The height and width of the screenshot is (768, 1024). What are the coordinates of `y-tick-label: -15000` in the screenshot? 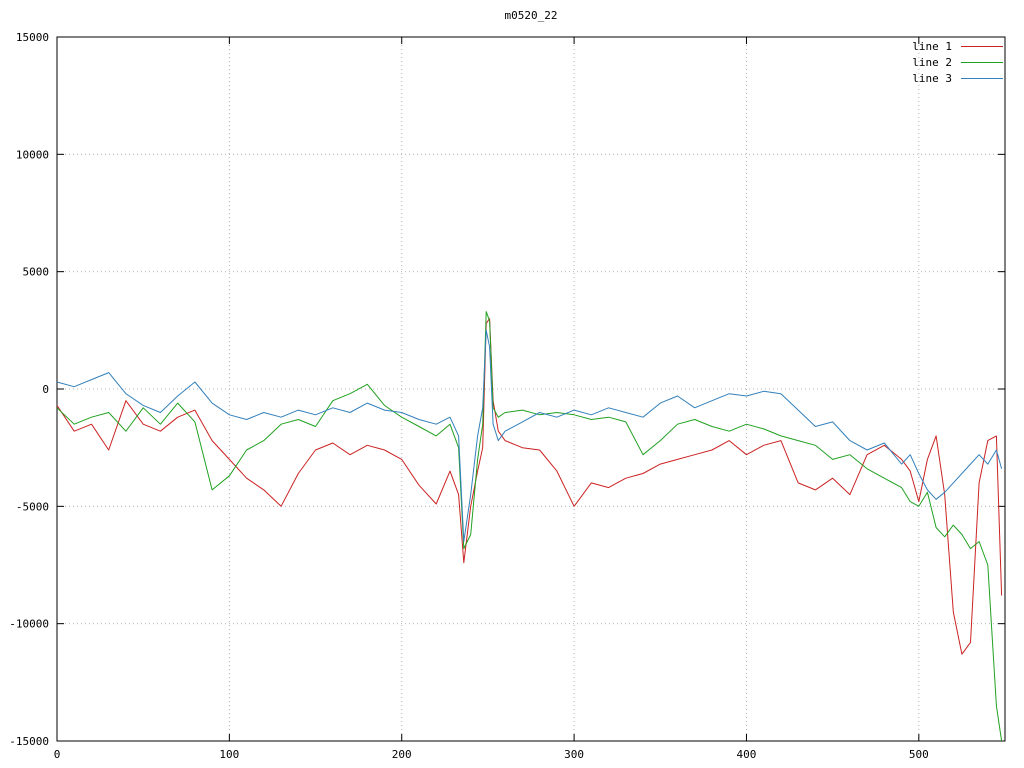 It's located at (29, 741).